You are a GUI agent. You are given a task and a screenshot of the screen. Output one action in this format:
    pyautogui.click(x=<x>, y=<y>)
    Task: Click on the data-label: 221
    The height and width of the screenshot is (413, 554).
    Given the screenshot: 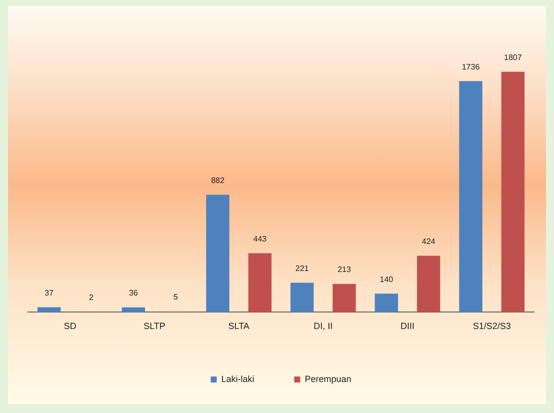 What is the action you would take?
    pyautogui.click(x=302, y=268)
    